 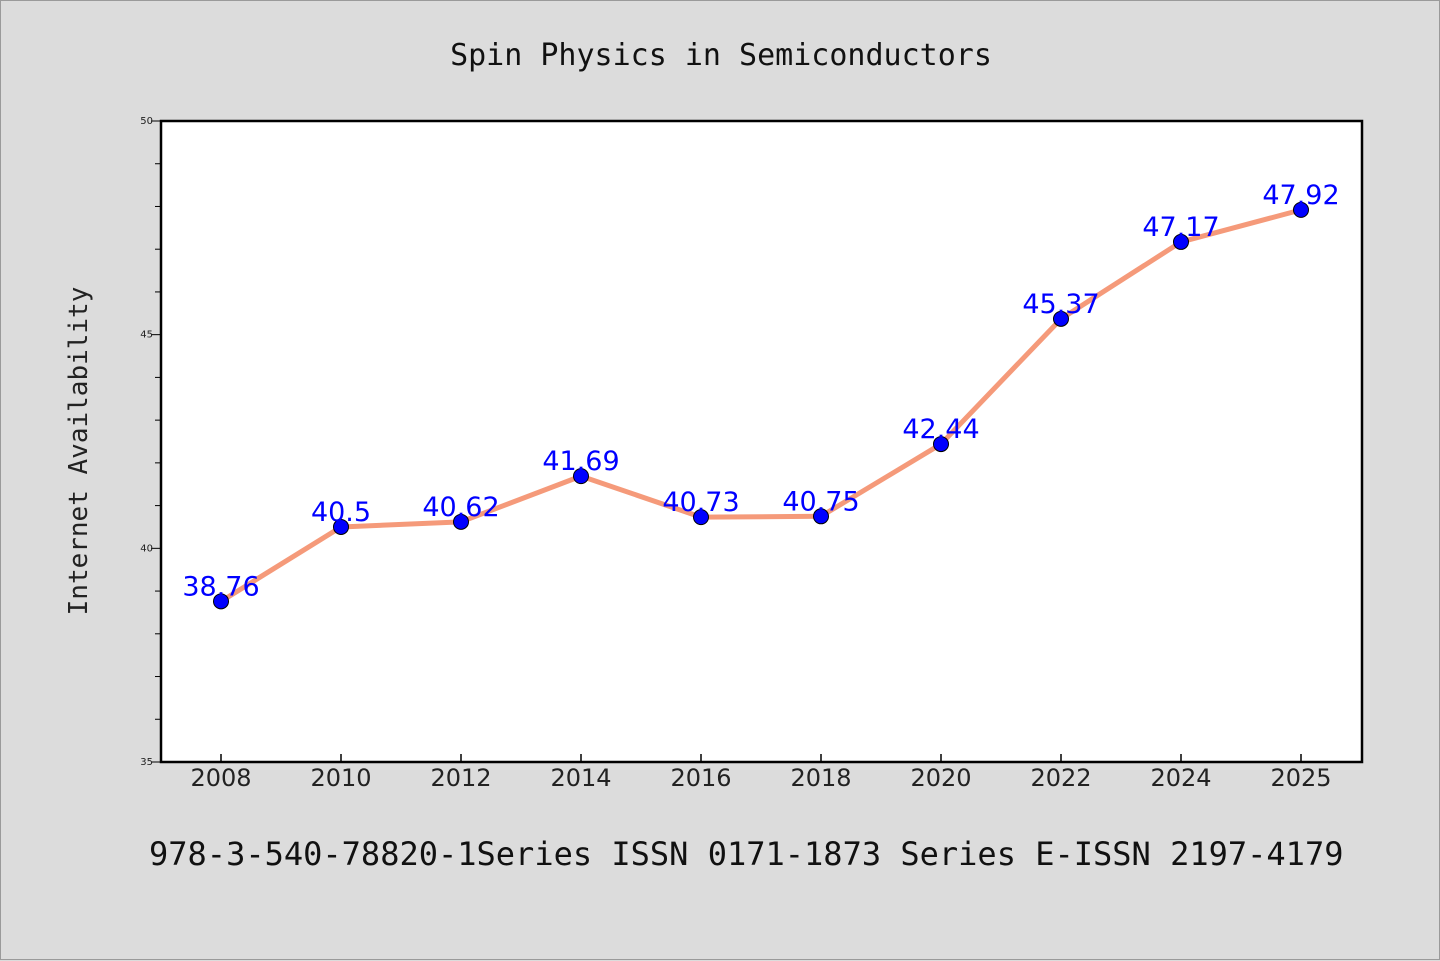 What do you see at coordinates (1180, 227) in the screenshot?
I see `data-label: 47.17` at bounding box center [1180, 227].